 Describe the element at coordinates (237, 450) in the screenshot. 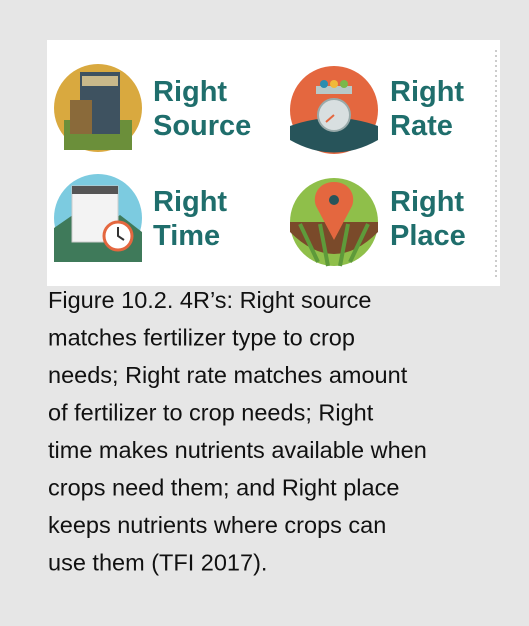

I see `caption-line: time makes nutrients available when` at that location.